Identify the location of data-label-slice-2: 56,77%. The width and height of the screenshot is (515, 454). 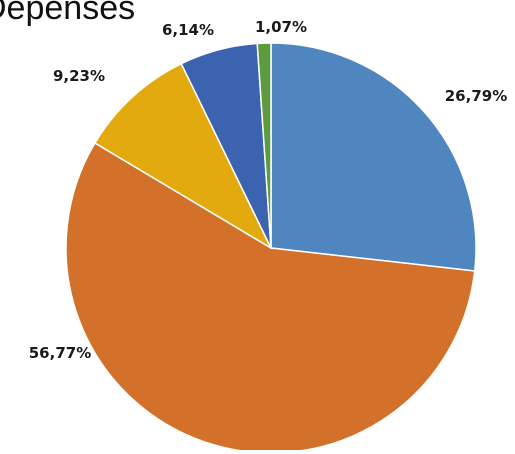
(60, 353).